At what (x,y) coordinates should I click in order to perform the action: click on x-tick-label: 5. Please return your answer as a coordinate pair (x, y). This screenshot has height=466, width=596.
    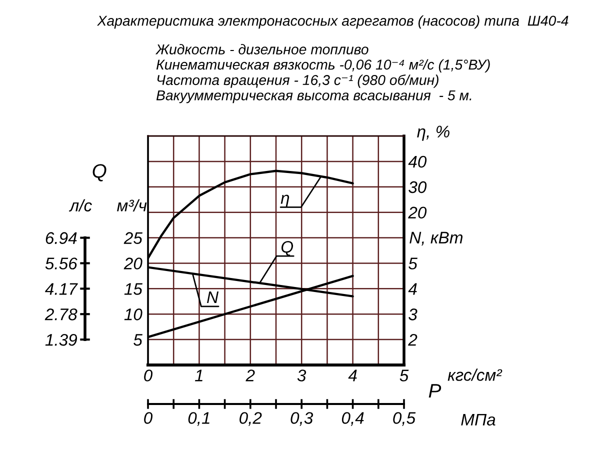
    Looking at the image, I should click on (404, 376).